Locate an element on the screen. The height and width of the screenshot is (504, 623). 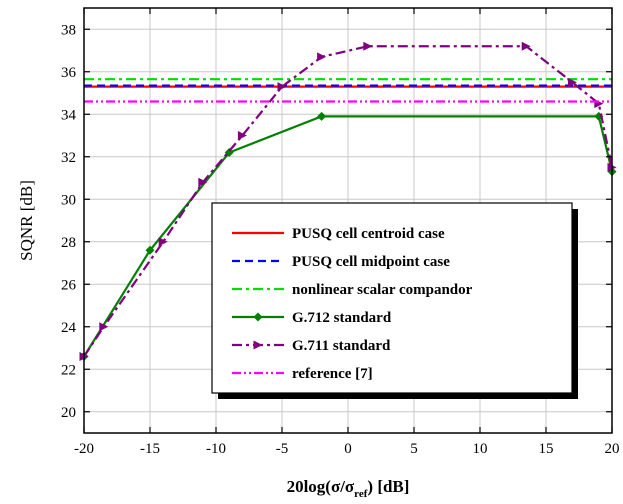
y-tick-label: 30 is located at coordinates (68, 200).